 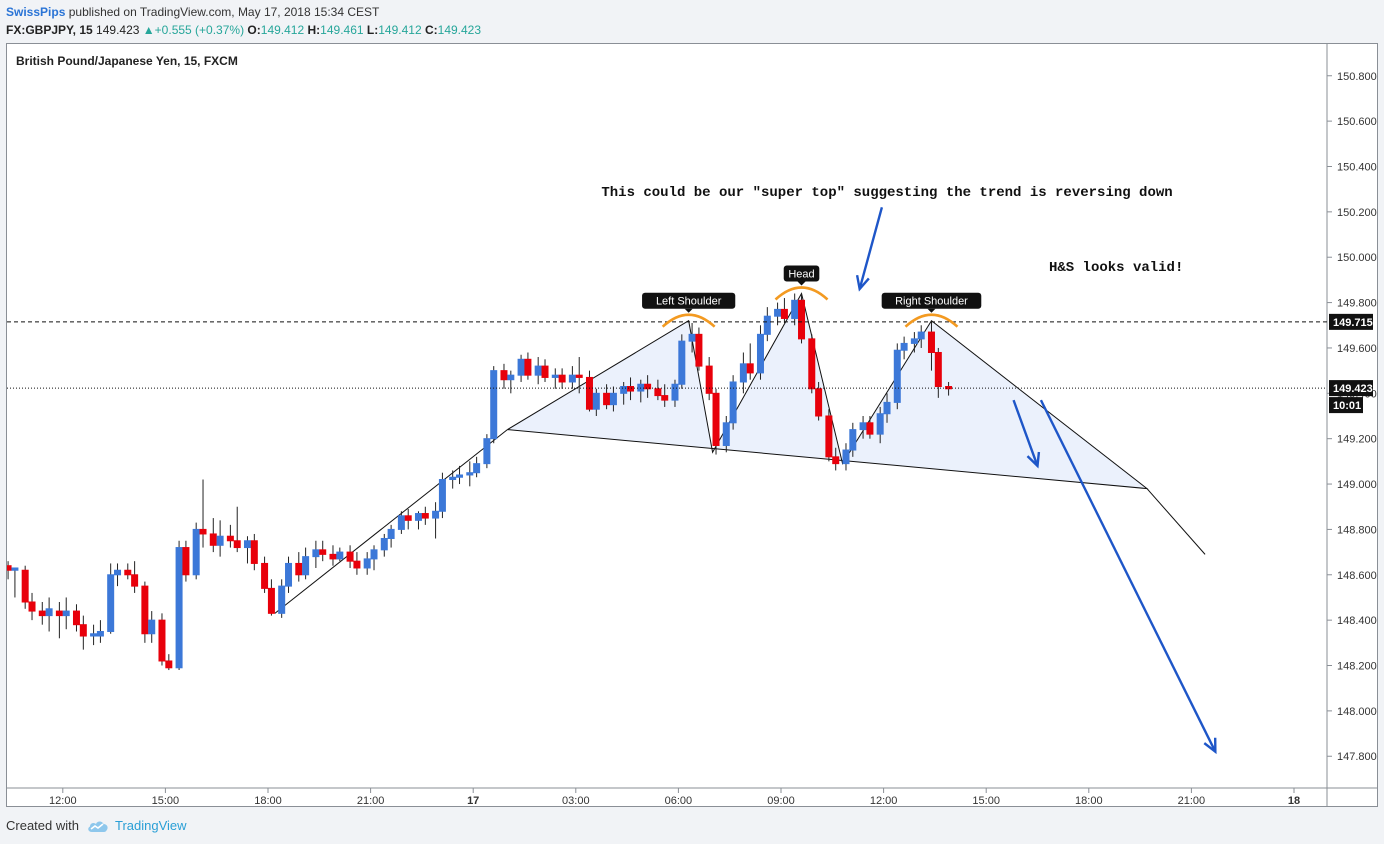 What do you see at coordinates (127, 61) in the screenshot?
I see `chart-title: British Pound/Japanese Yen, 15, FXCM` at bounding box center [127, 61].